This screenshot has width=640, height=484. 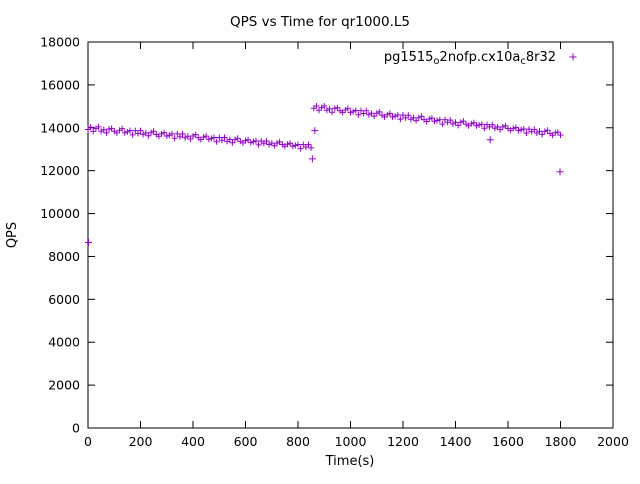 I want to click on y-tick-label: 16000, so click(x=60, y=84).